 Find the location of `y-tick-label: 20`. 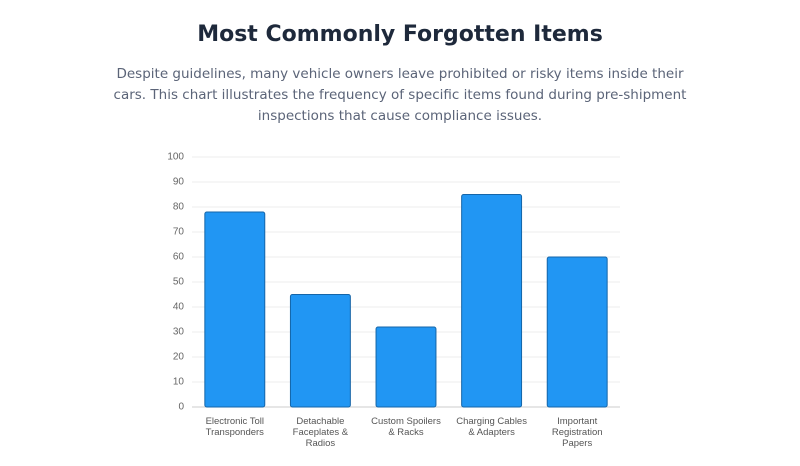

y-tick-label: 20 is located at coordinates (179, 357).